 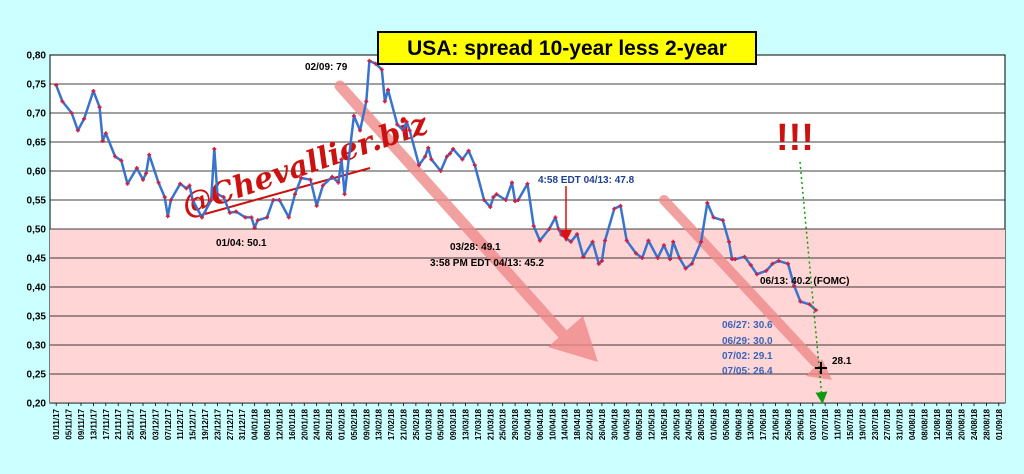 I want to click on x-tick-label: 19/12/17, so click(x=205, y=424).